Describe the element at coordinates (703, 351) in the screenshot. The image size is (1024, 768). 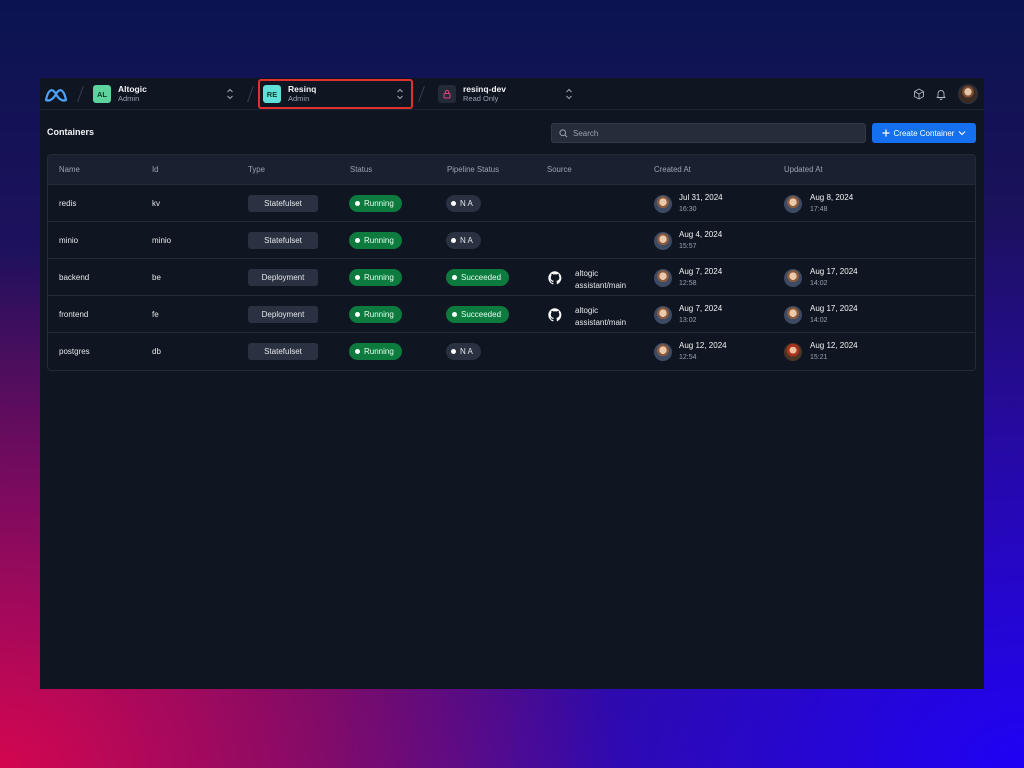
I see `created-at: Aug 12, 2024 12:54` at that location.